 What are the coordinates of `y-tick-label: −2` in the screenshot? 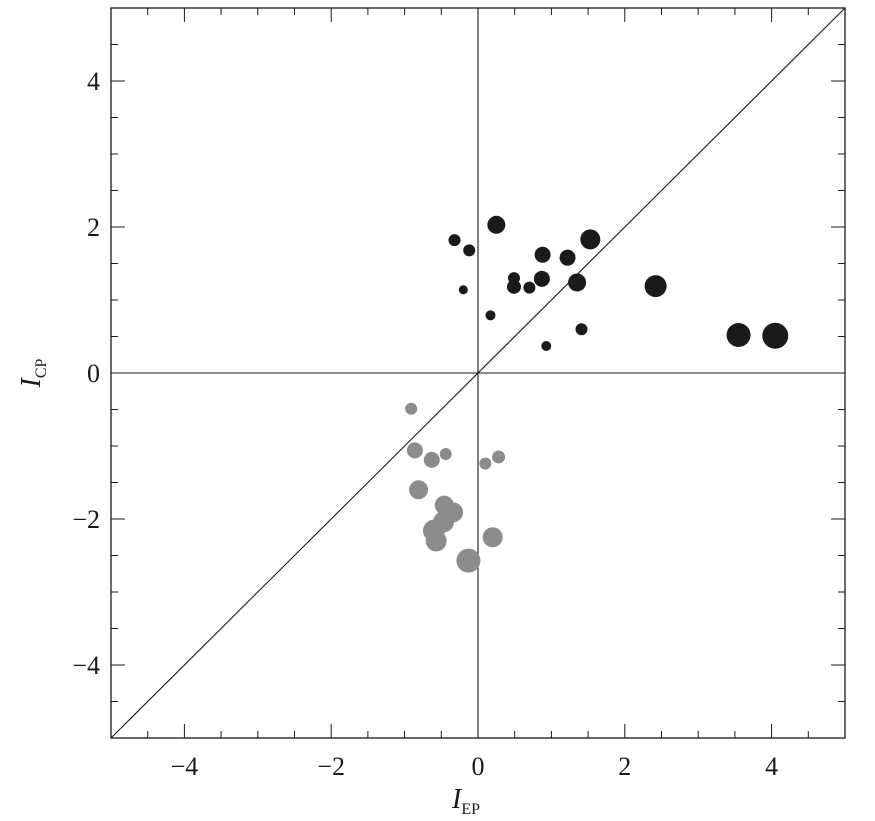 It's located at (86, 519).